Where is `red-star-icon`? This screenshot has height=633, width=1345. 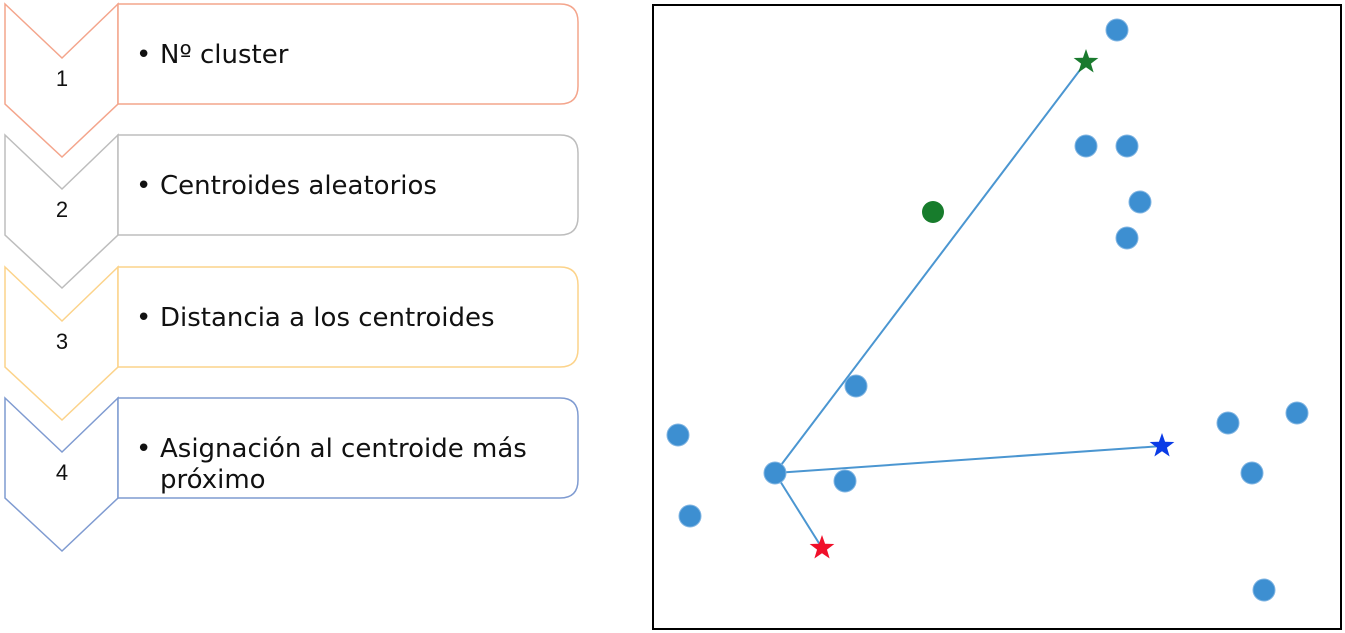
red-star-icon is located at coordinates (822, 547).